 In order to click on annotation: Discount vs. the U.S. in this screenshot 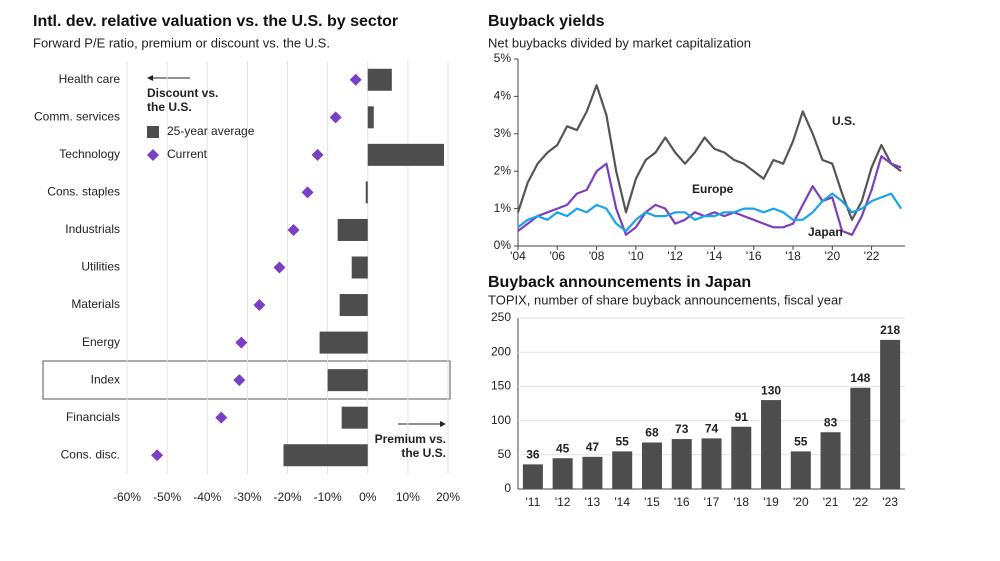, I will do `click(183, 100)`.